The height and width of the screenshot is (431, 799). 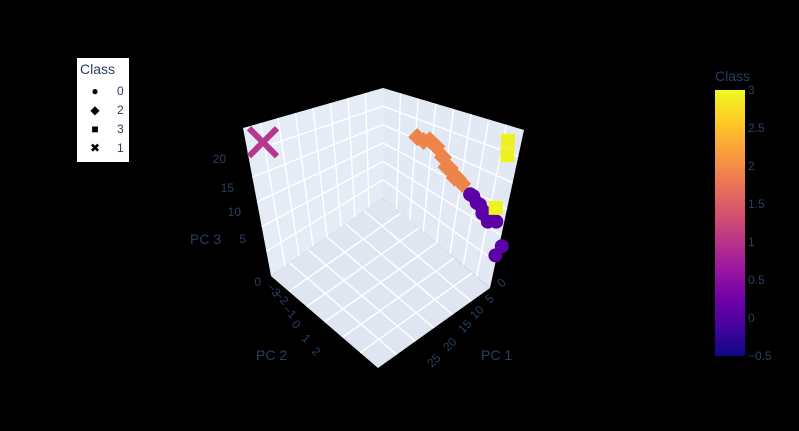 I want to click on legend-item-0: ● 0, so click(x=106, y=92).